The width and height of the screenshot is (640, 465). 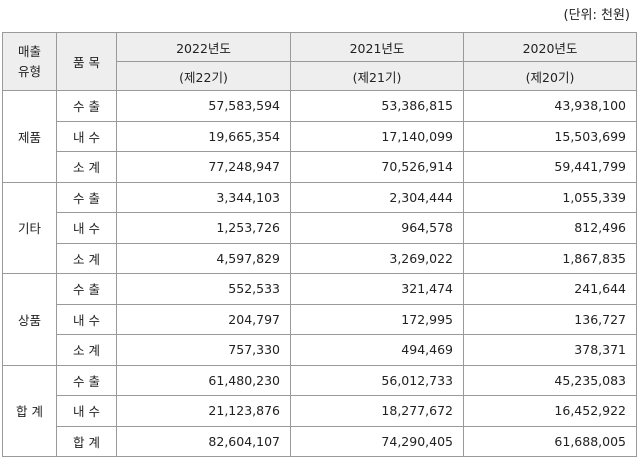 I want to click on value-cell: 53,386,815, so click(x=377, y=106).